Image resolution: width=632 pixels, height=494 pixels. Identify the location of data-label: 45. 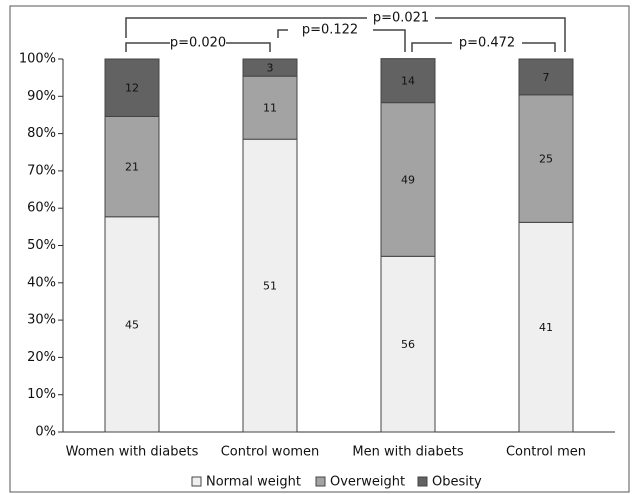
(132, 324).